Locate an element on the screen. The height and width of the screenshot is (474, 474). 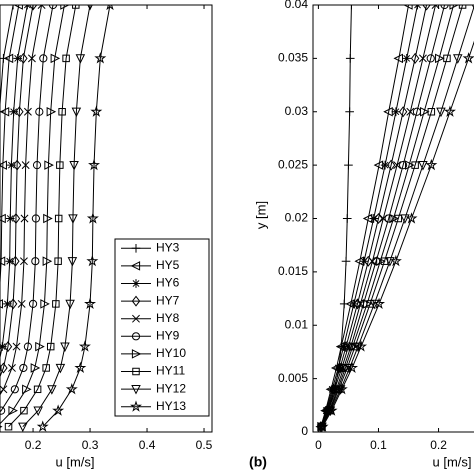
y-tick-label: 0.015 is located at coordinates (293, 271).